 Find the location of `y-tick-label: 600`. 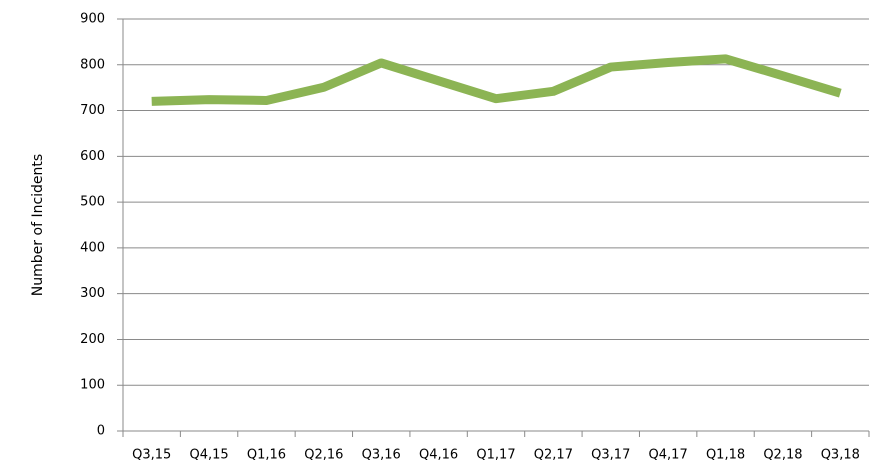

y-tick-label: 600 is located at coordinates (92, 156).